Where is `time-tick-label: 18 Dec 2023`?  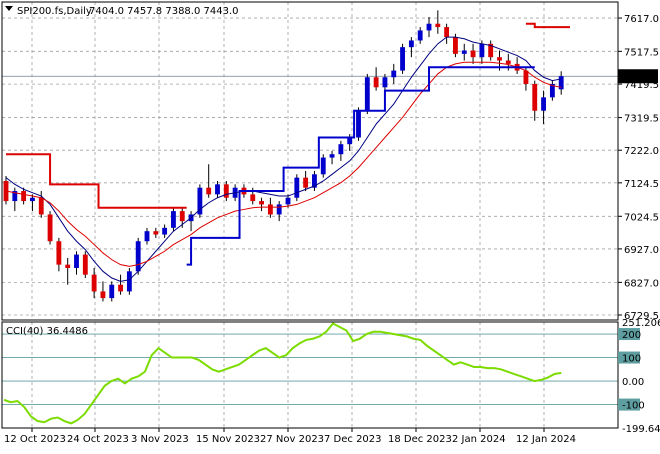
time-tick-label: 18 Dec 2023 is located at coordinates (420, 439).